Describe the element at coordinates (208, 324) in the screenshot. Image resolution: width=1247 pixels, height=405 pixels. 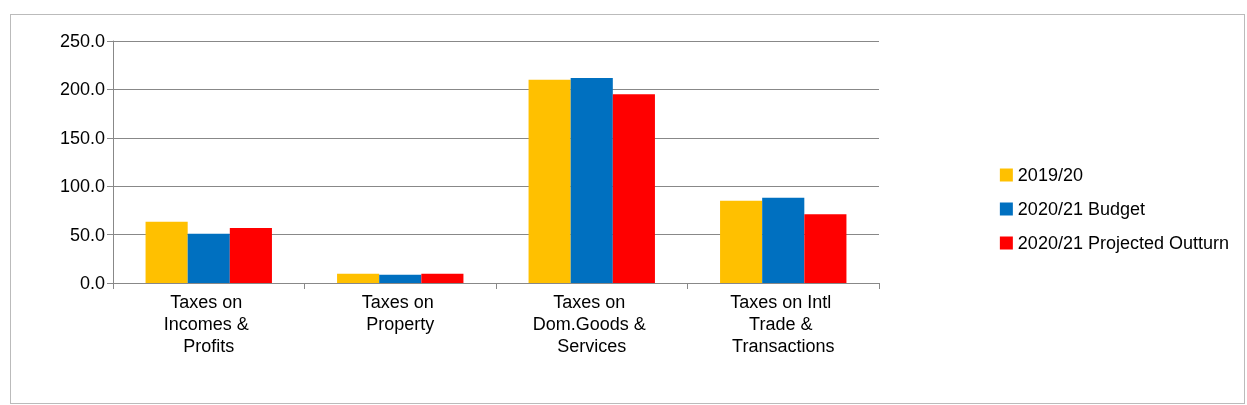
I see `x-tick-label: Taxes on Incomes & Profits` at that location.